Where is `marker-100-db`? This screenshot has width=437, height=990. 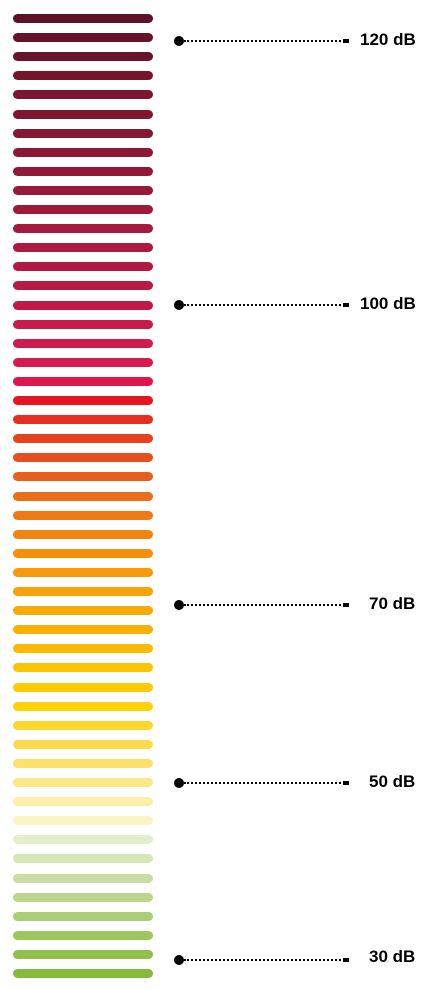 marker-100-db is located at coordinates (261, 305).